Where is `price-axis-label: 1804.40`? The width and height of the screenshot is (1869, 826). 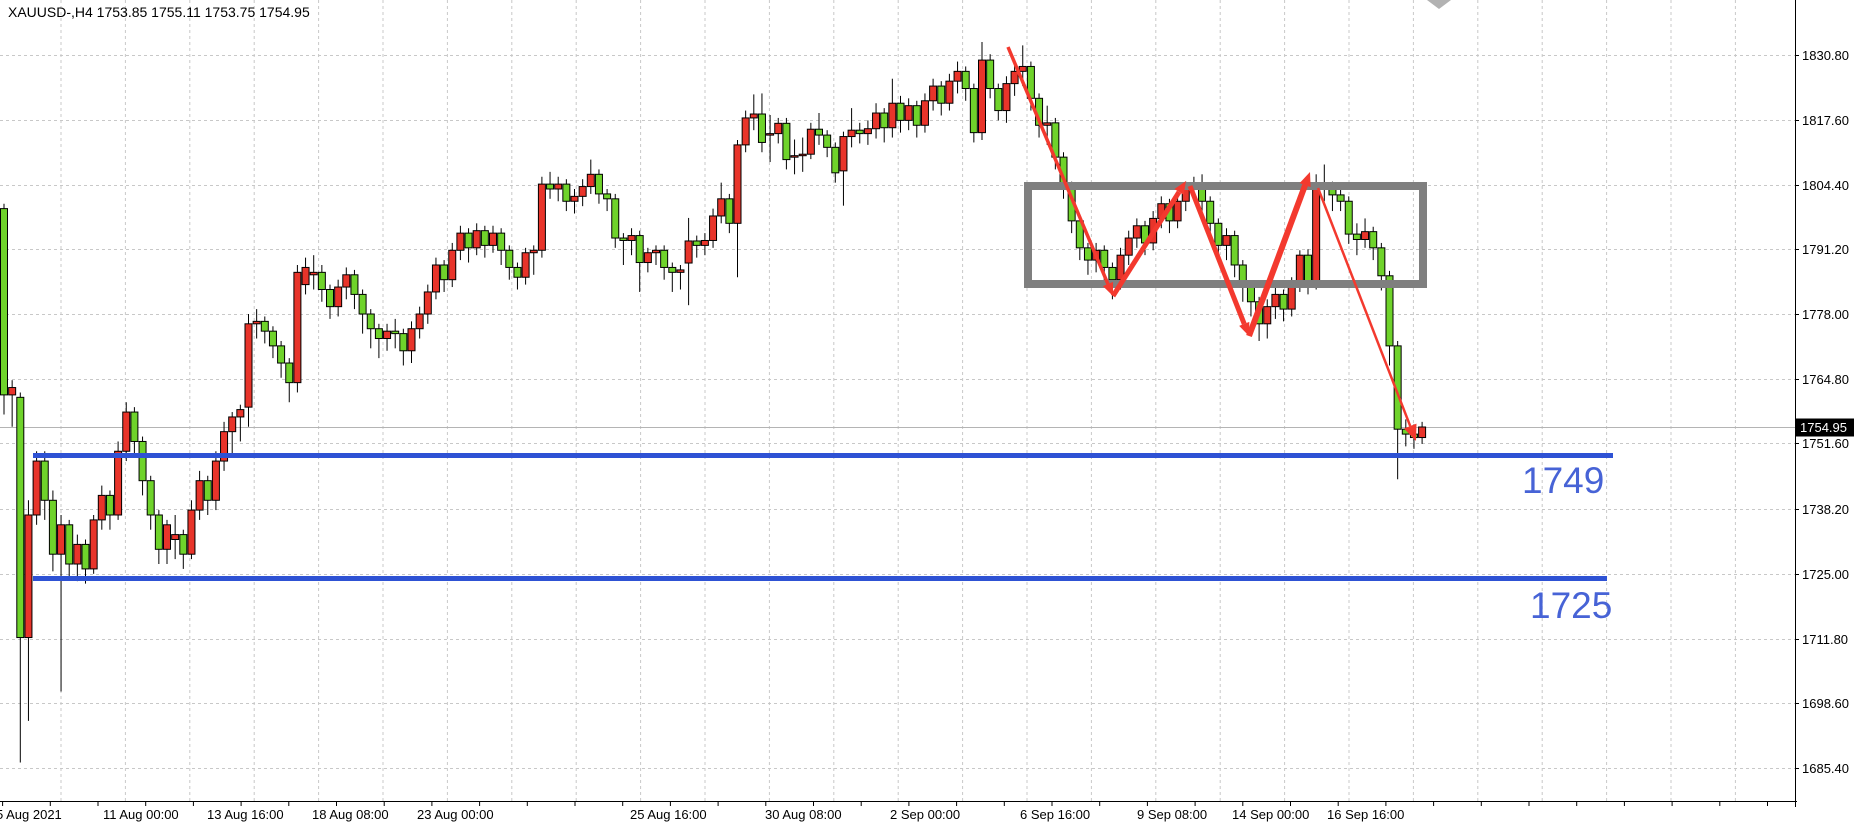 price-axis-label: 1804.40 is located at coordinates (1825, 185).